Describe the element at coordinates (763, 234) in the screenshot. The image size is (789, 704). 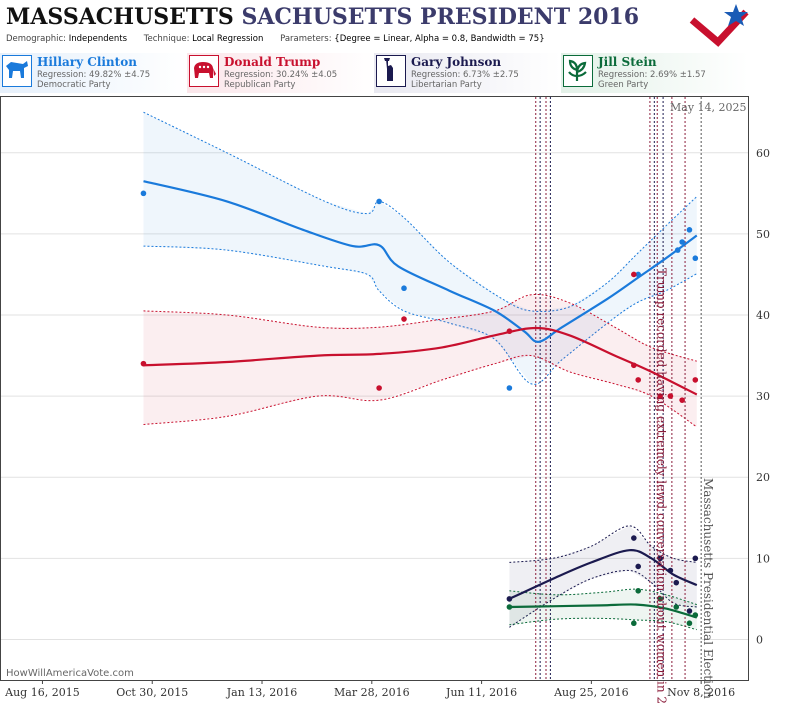
I see `y-tick-label: 50` at that location.